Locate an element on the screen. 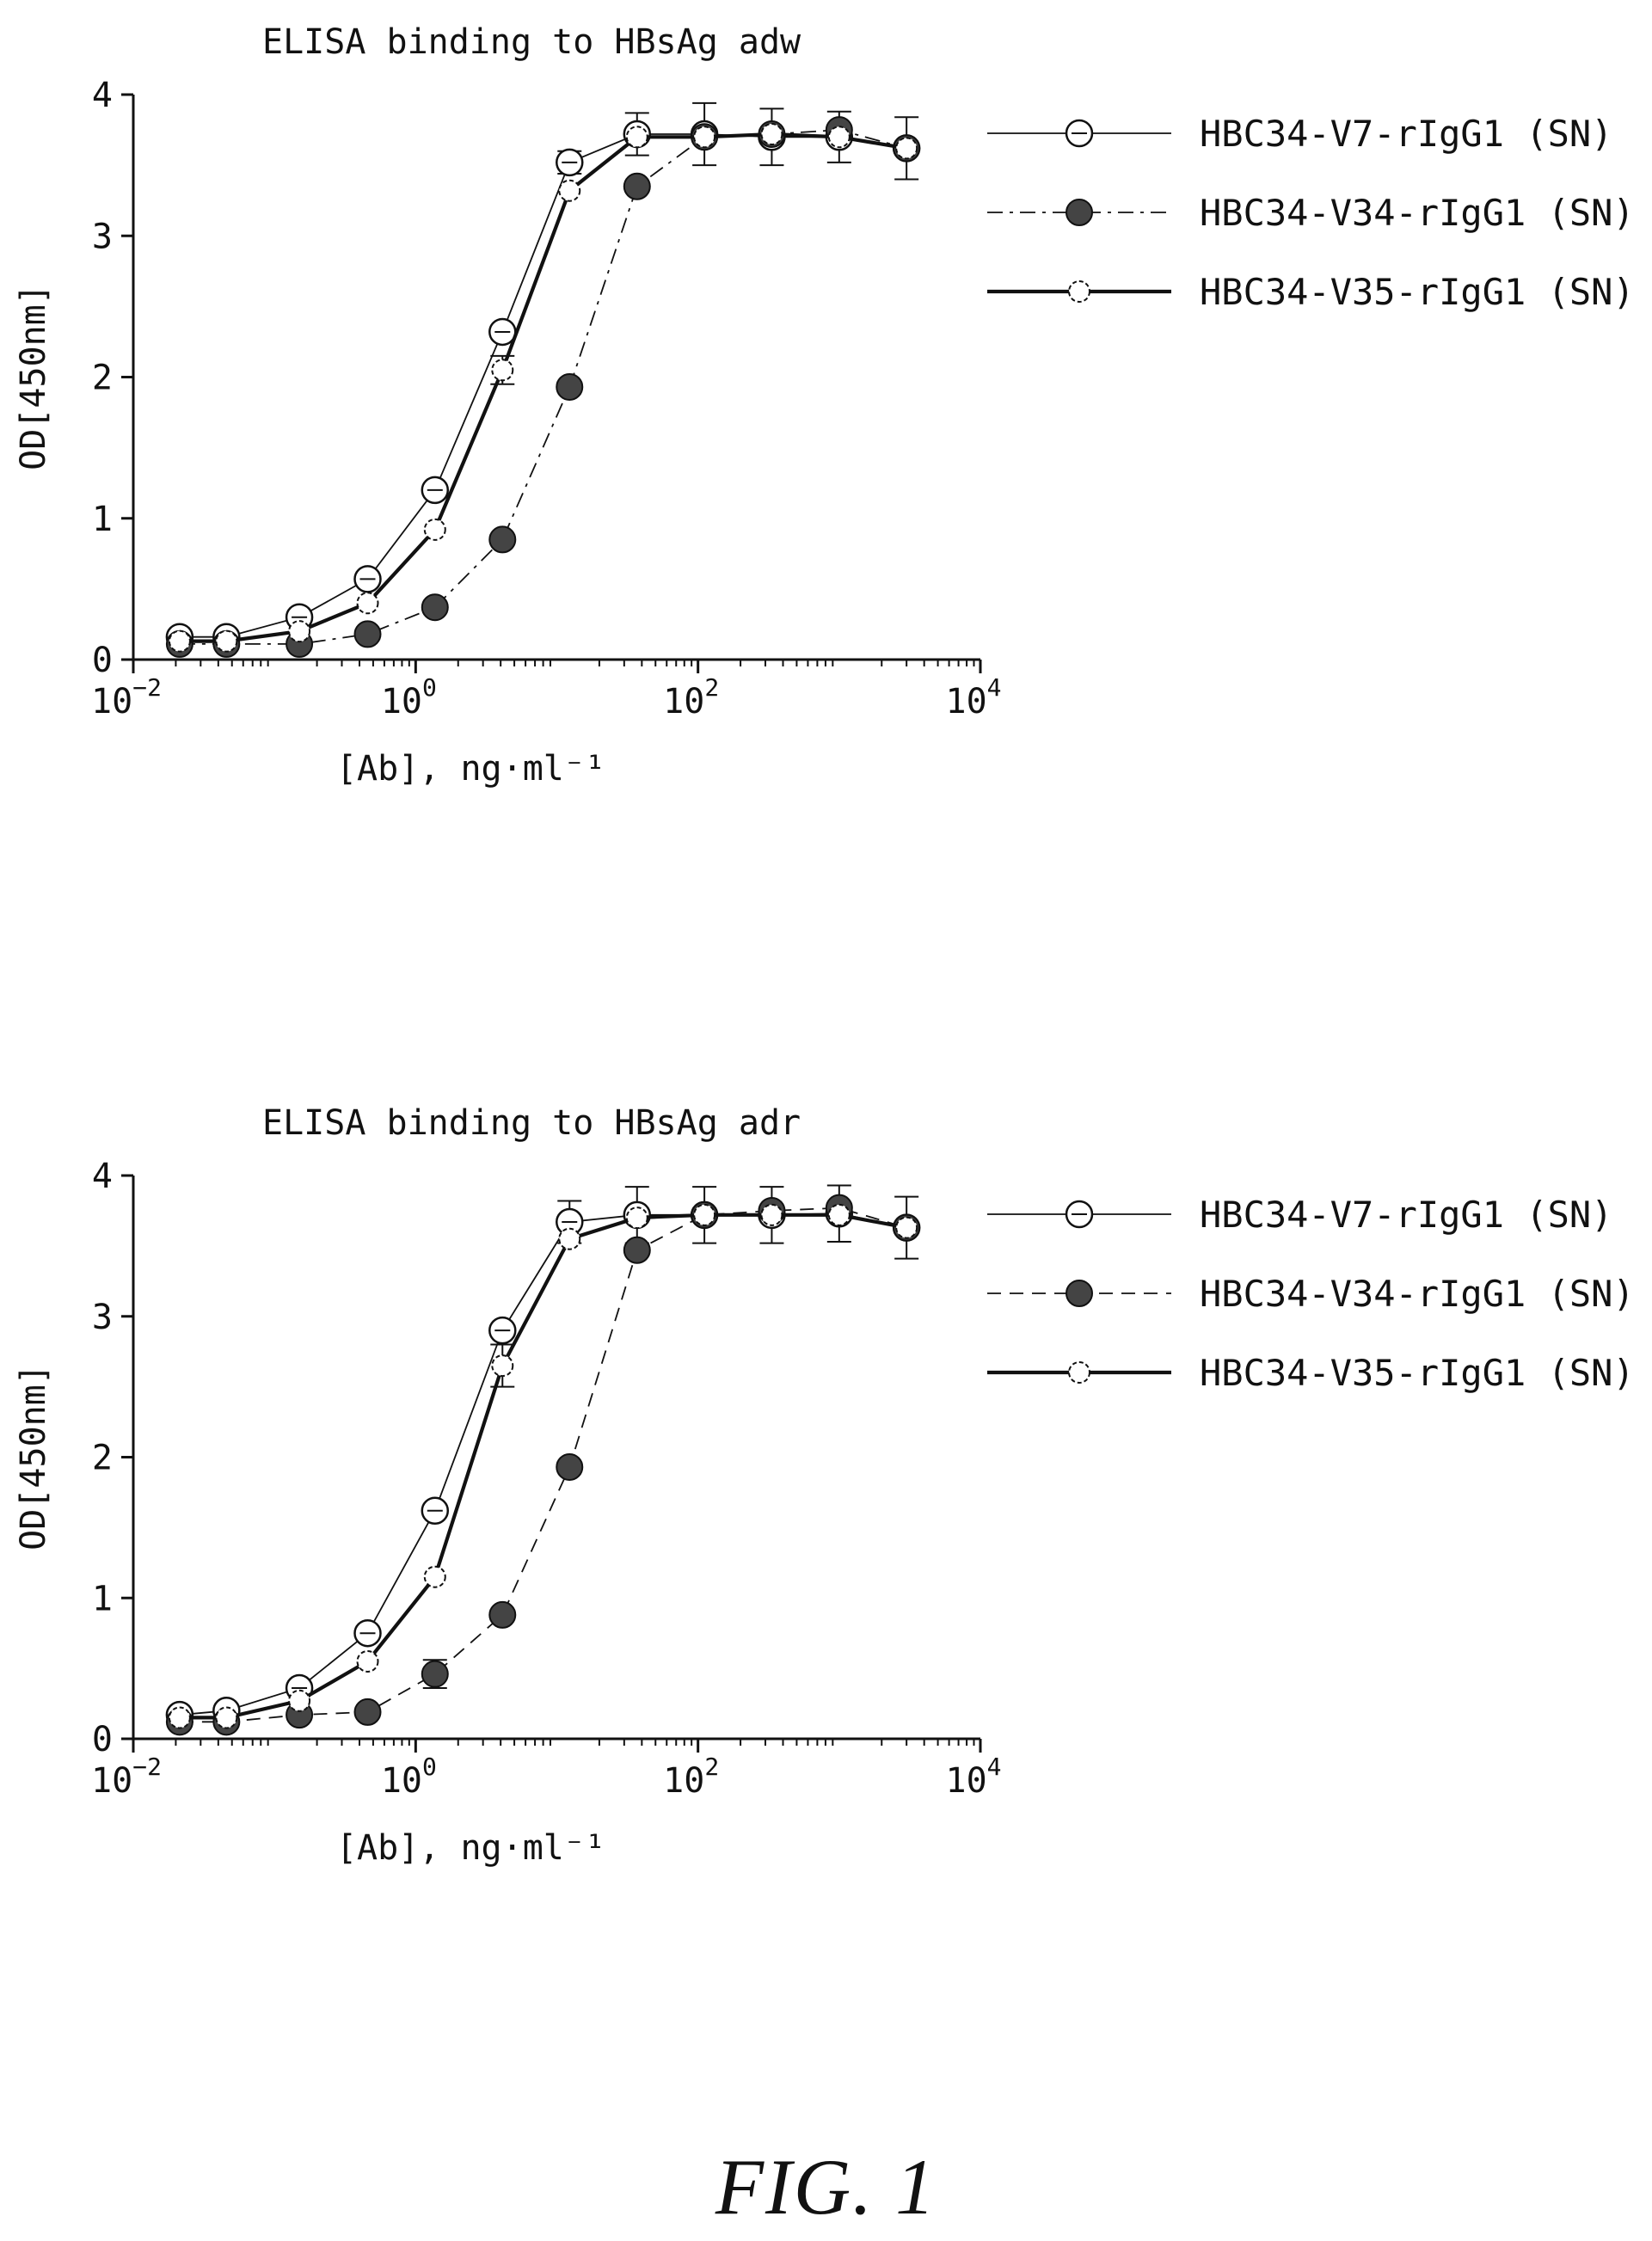 Image resolution: width=1652 pixels, height=2241 pixels. chart-1-legend-1-marker is located at coordinates (1079, 1293).